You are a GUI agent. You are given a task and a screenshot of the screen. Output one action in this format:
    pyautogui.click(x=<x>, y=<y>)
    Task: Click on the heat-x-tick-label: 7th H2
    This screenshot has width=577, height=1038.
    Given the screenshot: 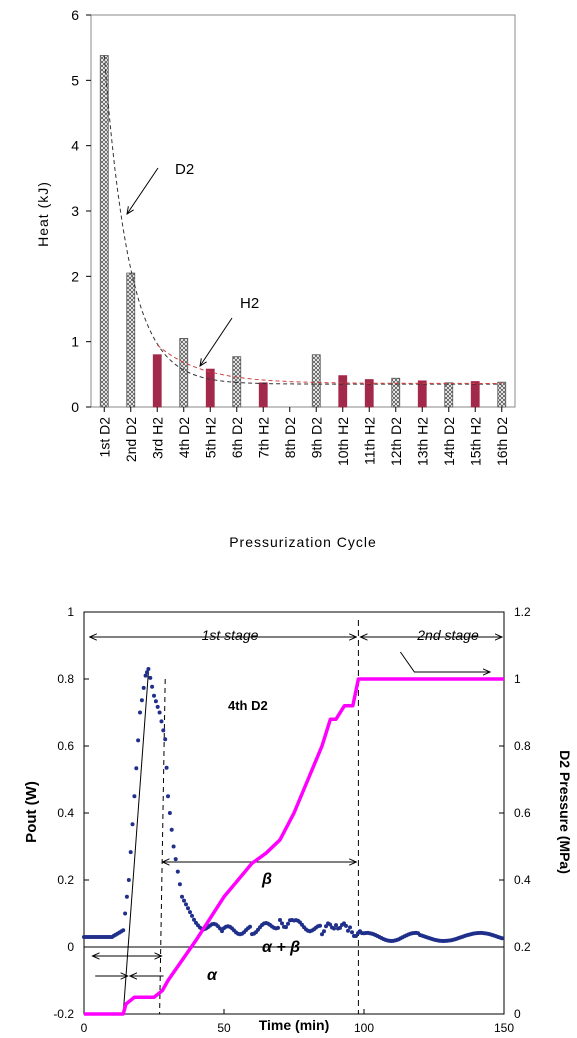 What is the action you would take?
    pyautogui.click(x=263, y=437)
    